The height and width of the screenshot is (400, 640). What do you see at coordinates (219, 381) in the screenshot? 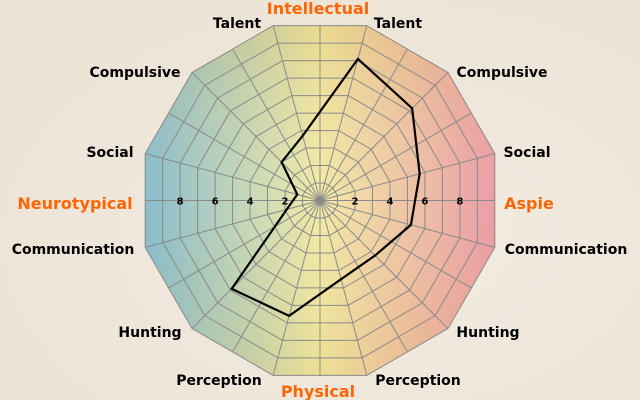
I see `axis-label-perception-left: Perception` at bounding box center [219, 381].